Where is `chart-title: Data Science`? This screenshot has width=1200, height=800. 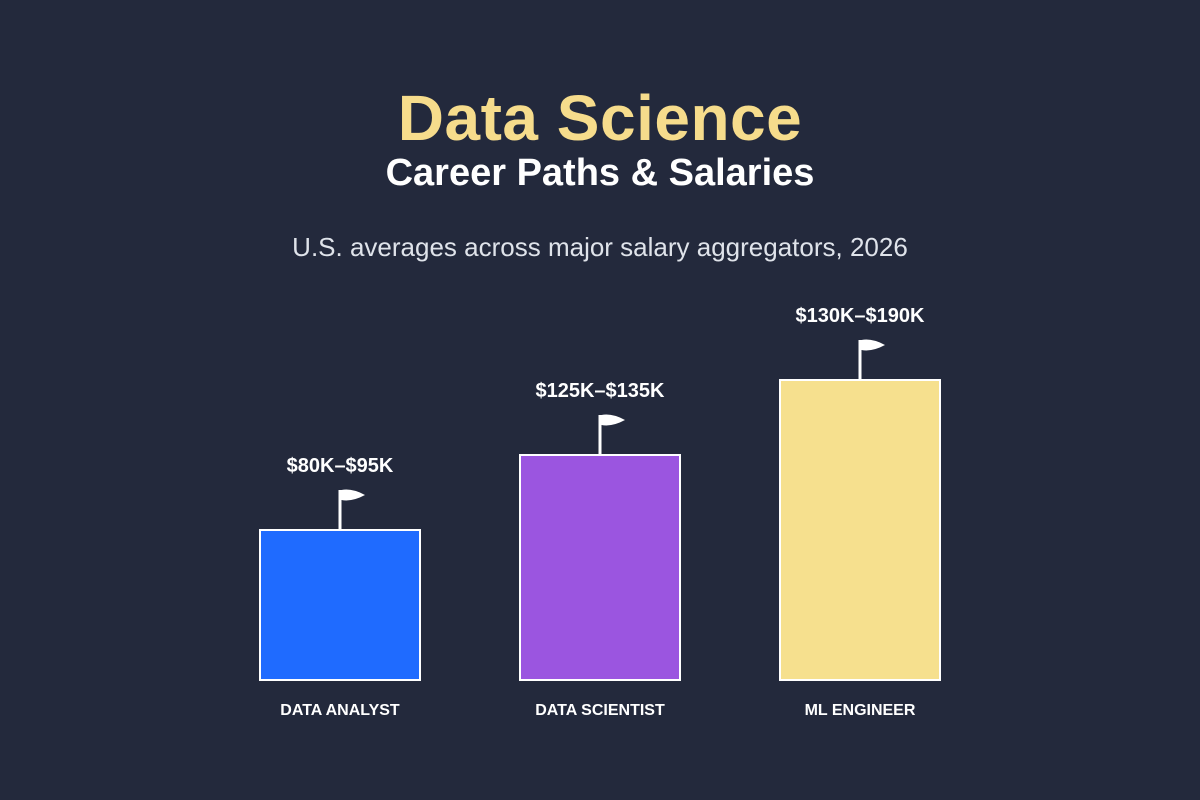
chart-title: Data Science is located at coordinates (600, 118).